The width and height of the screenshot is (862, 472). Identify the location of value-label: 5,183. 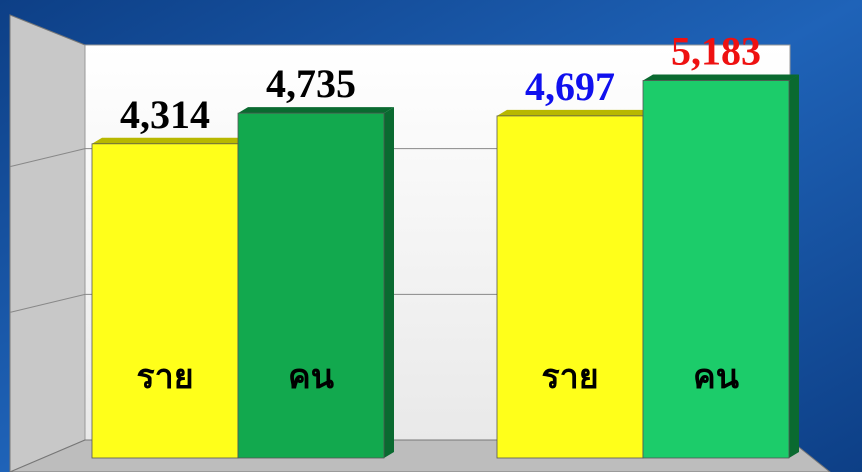
(716, 51).